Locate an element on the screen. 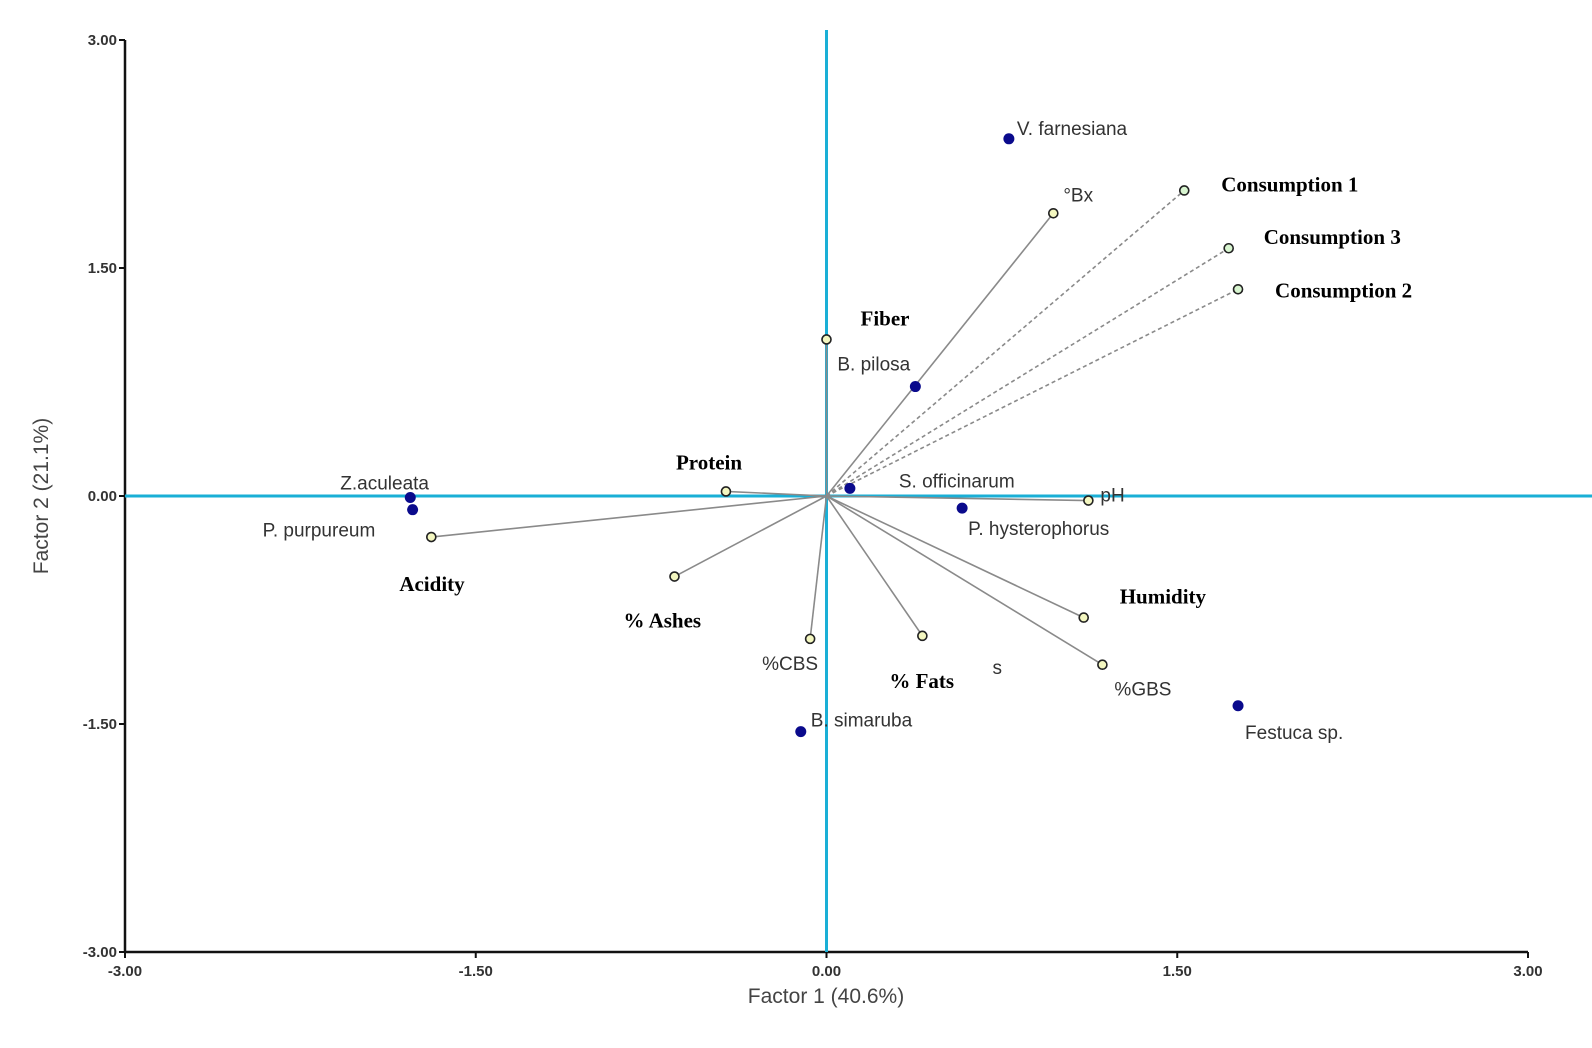  x-tick-label: -1.50 is located at coordinates (476, 971).